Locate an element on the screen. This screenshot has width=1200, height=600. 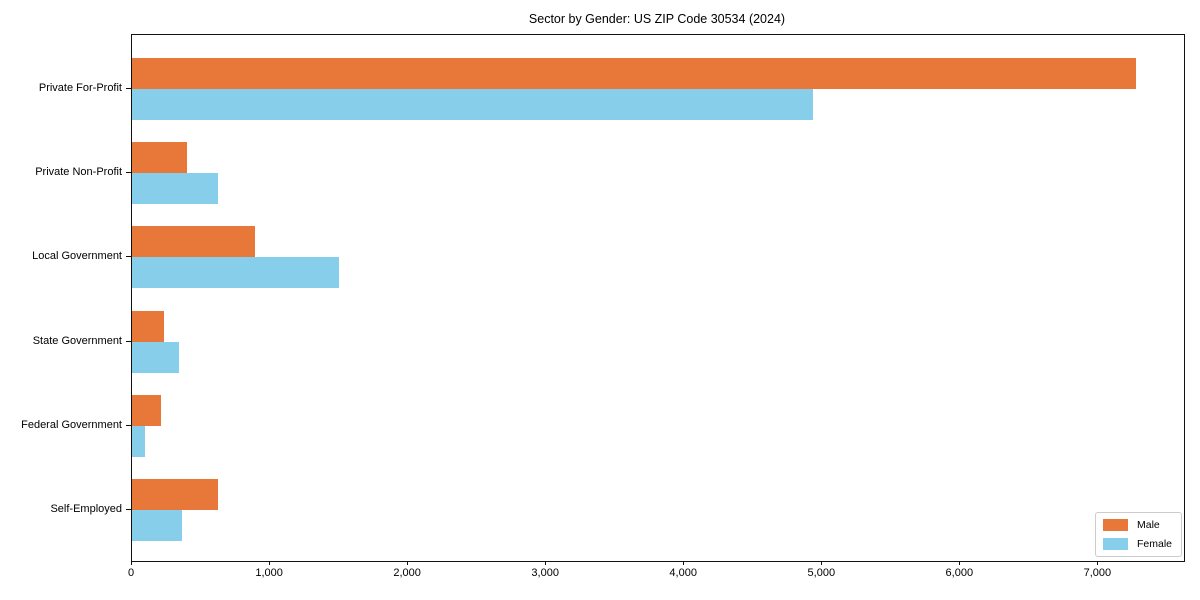
bar-male-self-employed is located at coordinates (175, 494).